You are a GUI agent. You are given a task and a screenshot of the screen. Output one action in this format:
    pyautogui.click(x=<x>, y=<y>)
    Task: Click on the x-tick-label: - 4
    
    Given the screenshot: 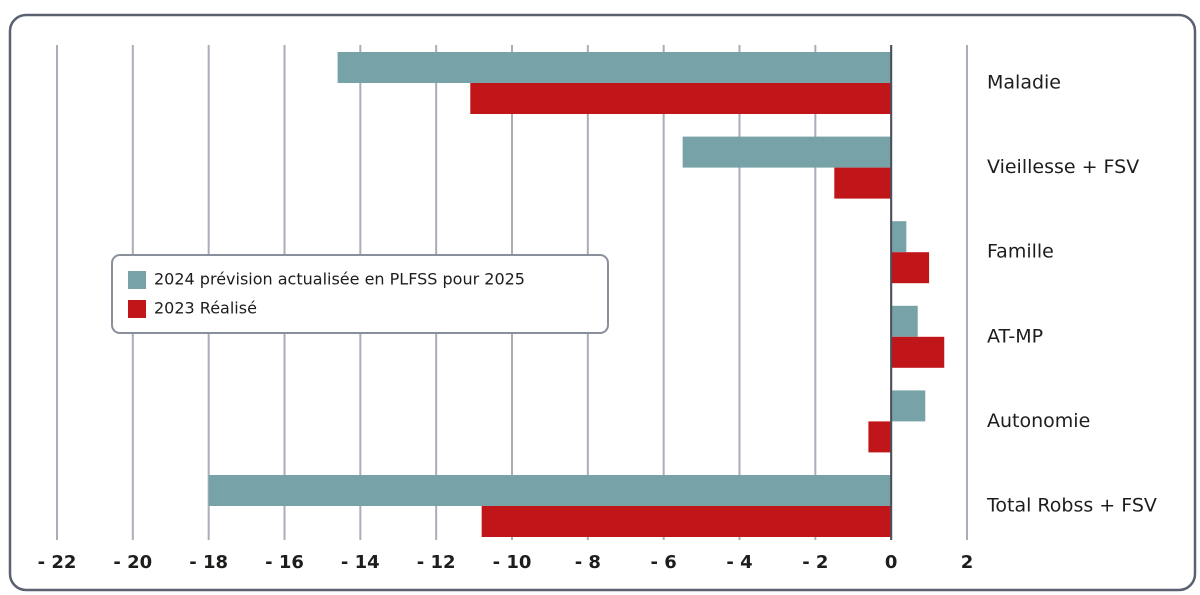 What is the action you would take?
    pyautogui.click(x=739, y=562)
    